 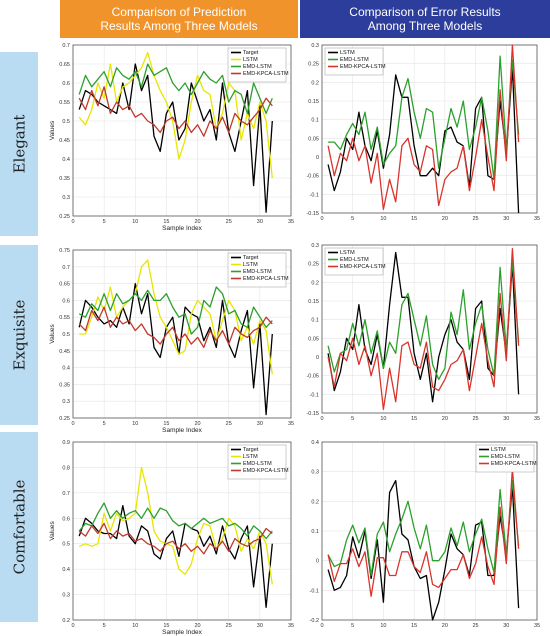 I want to click on y-tick-label: 0.05, so click(x=313, y=139).